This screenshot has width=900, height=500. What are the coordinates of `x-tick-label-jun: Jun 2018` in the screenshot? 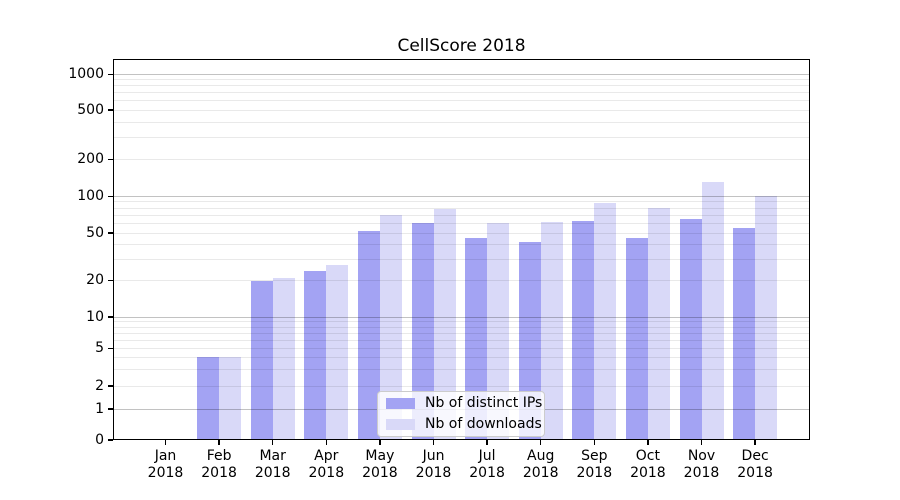 It's located at (433, 464).